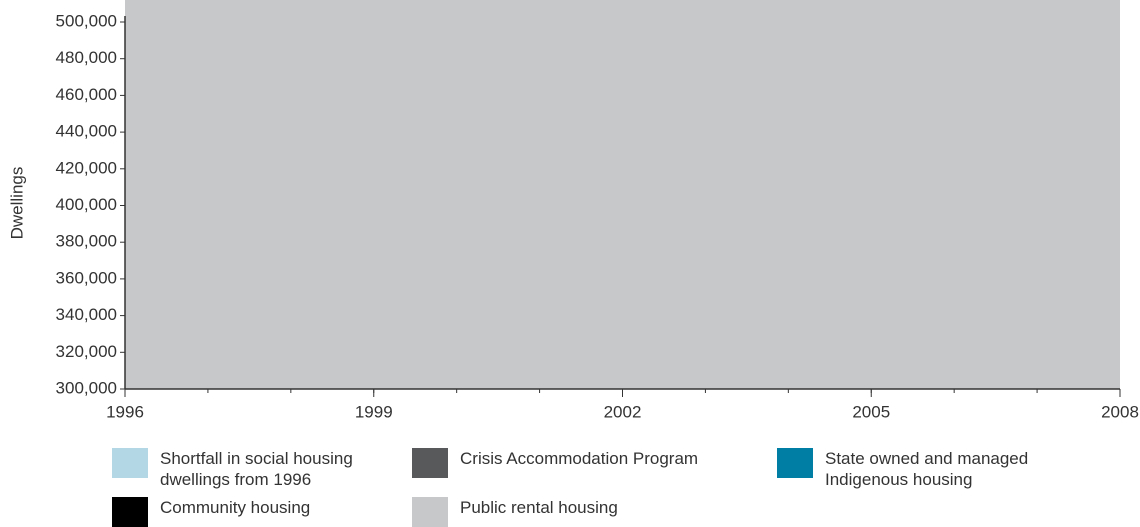  What do you see at coordinates (1120, 411) in the screenshot?
I see `x-tick-label: 2008` at bounding box center [1120, 411].